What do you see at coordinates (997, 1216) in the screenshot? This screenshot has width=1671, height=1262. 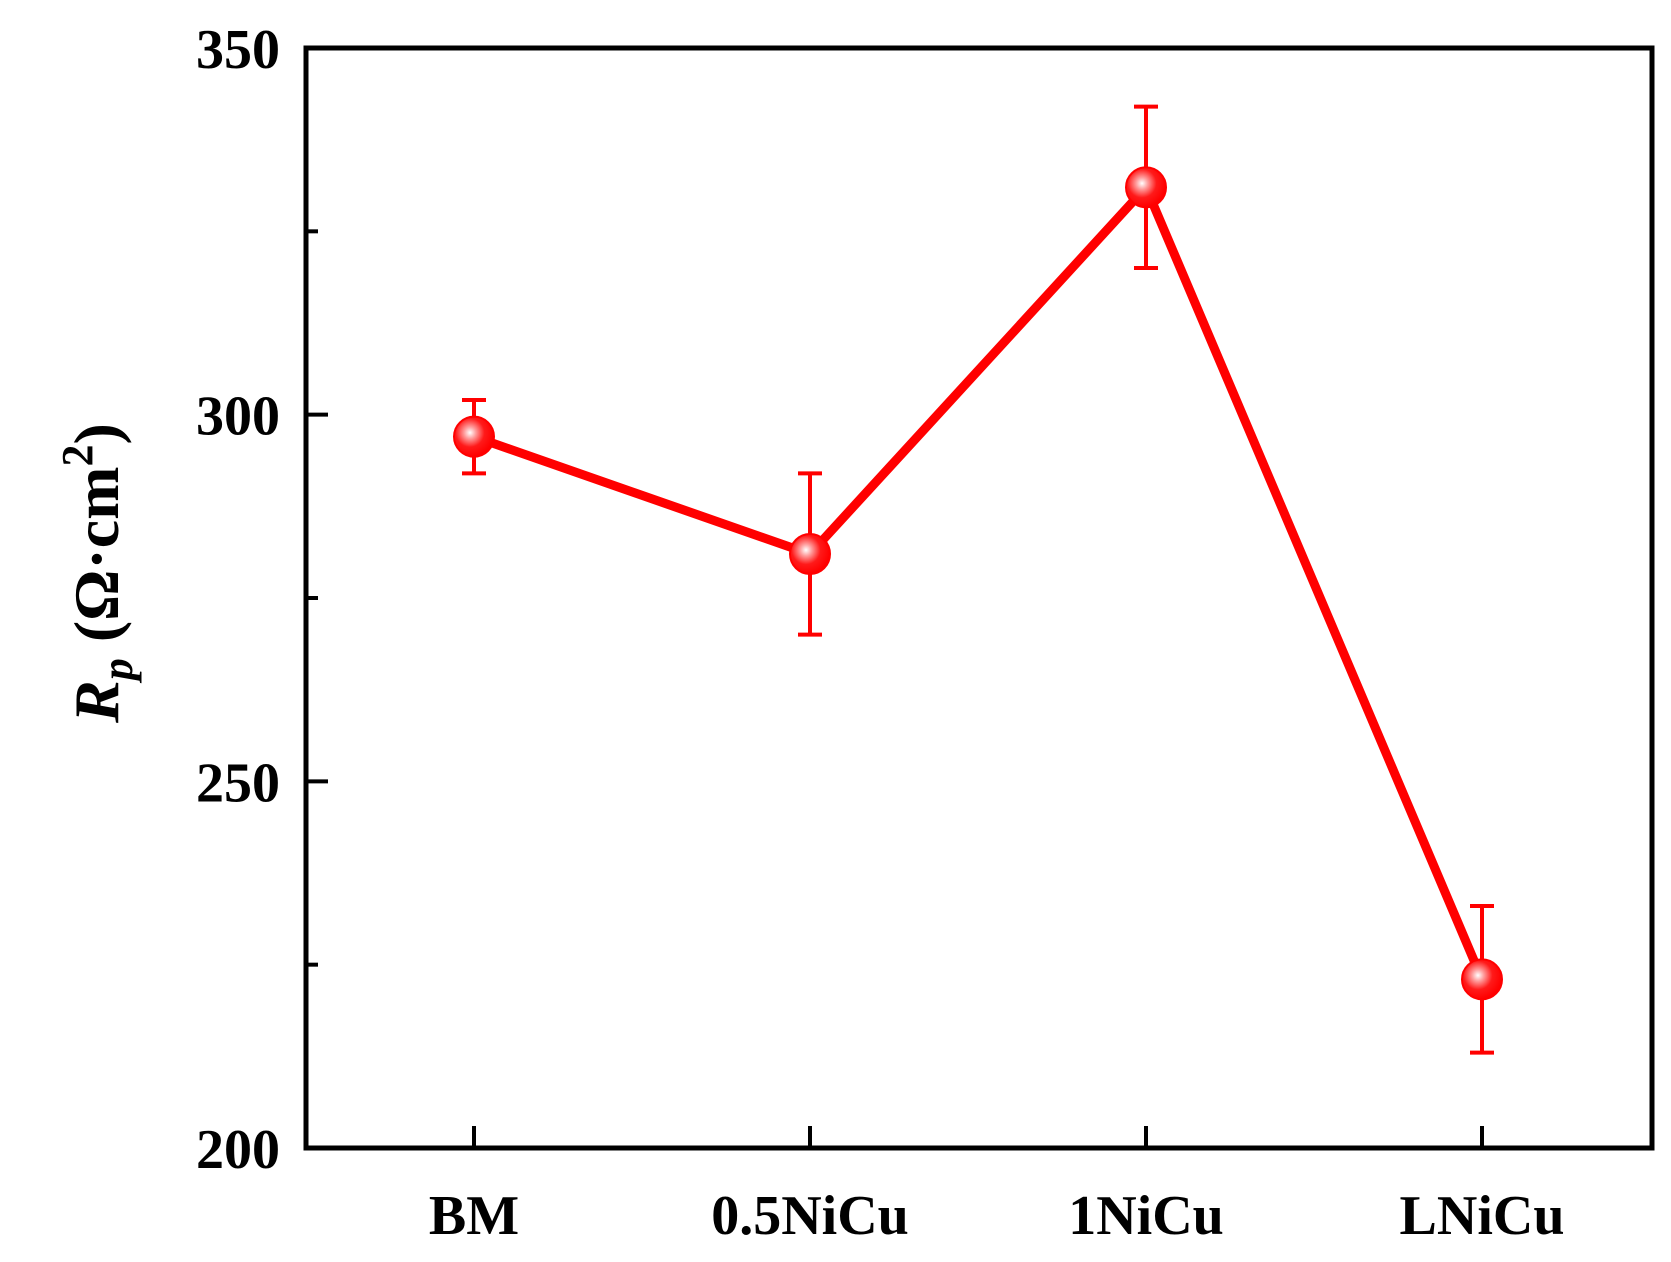 I see `x-tick-labels: BM 0.5NiCu 1NiCu LNiCu` at bounding box center [997, 1216].